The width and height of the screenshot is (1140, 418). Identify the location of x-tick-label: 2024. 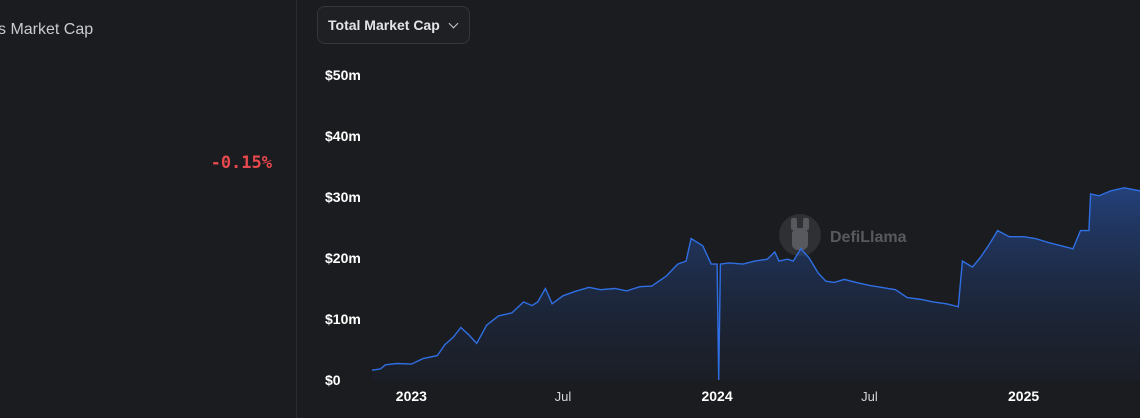
(716, 396).